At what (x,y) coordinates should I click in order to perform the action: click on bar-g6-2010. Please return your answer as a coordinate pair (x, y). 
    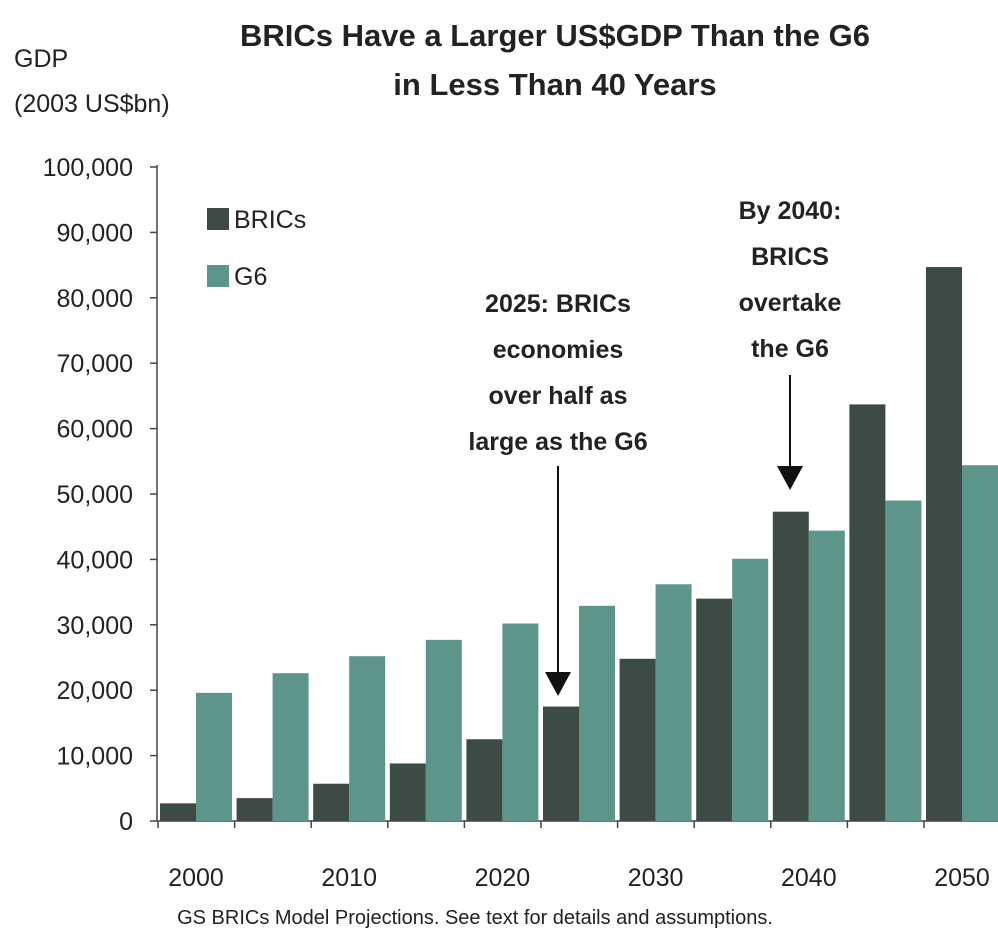
    Looking at the image, I should click on (367, 738).